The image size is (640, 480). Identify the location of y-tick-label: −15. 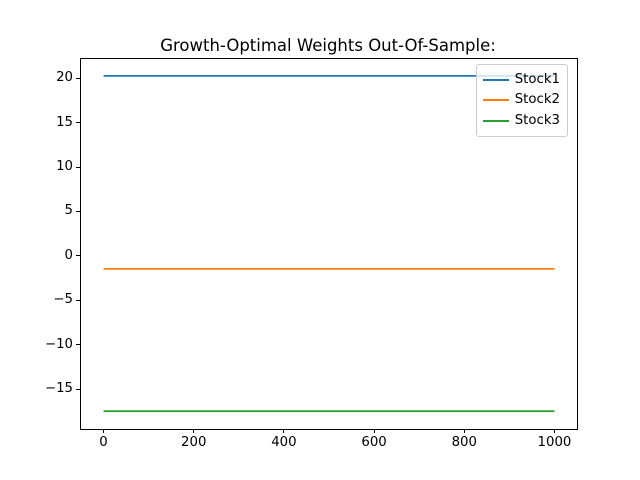
(58, 389).